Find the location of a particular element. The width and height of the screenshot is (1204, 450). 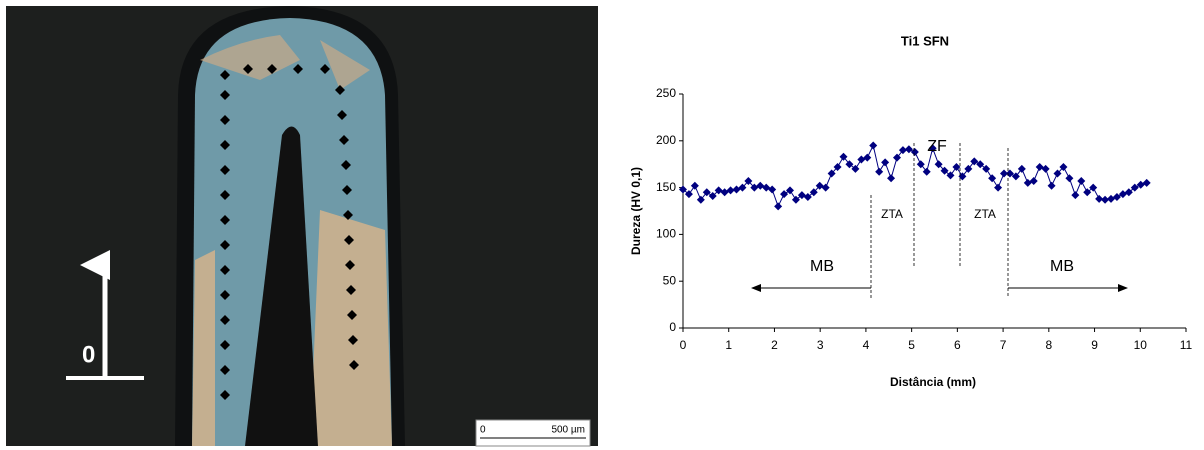

y-tick-label: 0 is located at coordinates (672, 327).